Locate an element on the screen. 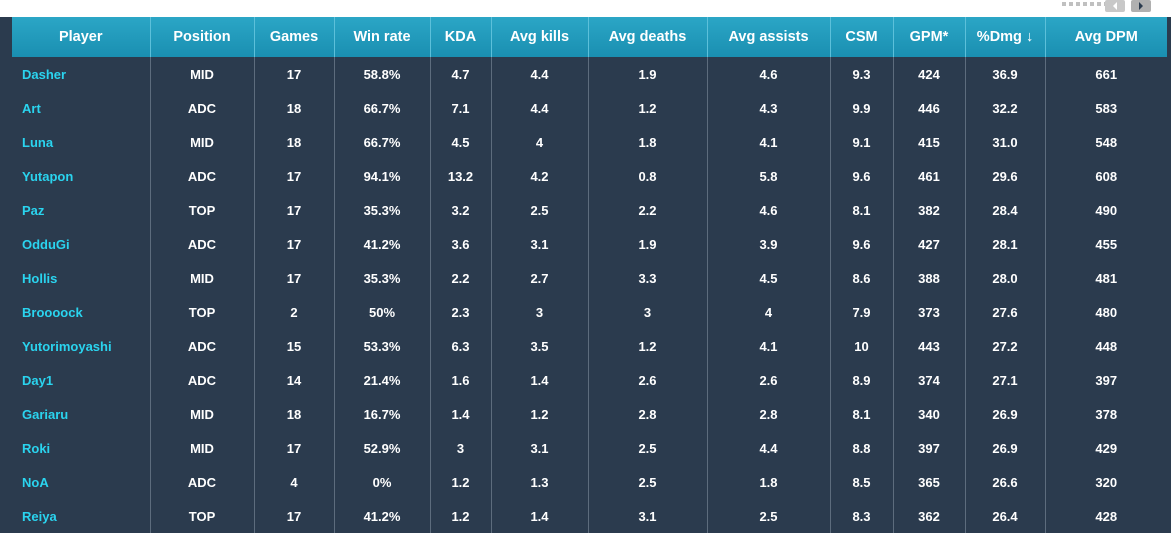 This screenshot has width=1171, height=533. cell-gpm: 427 is located at coordinates (929, 244).